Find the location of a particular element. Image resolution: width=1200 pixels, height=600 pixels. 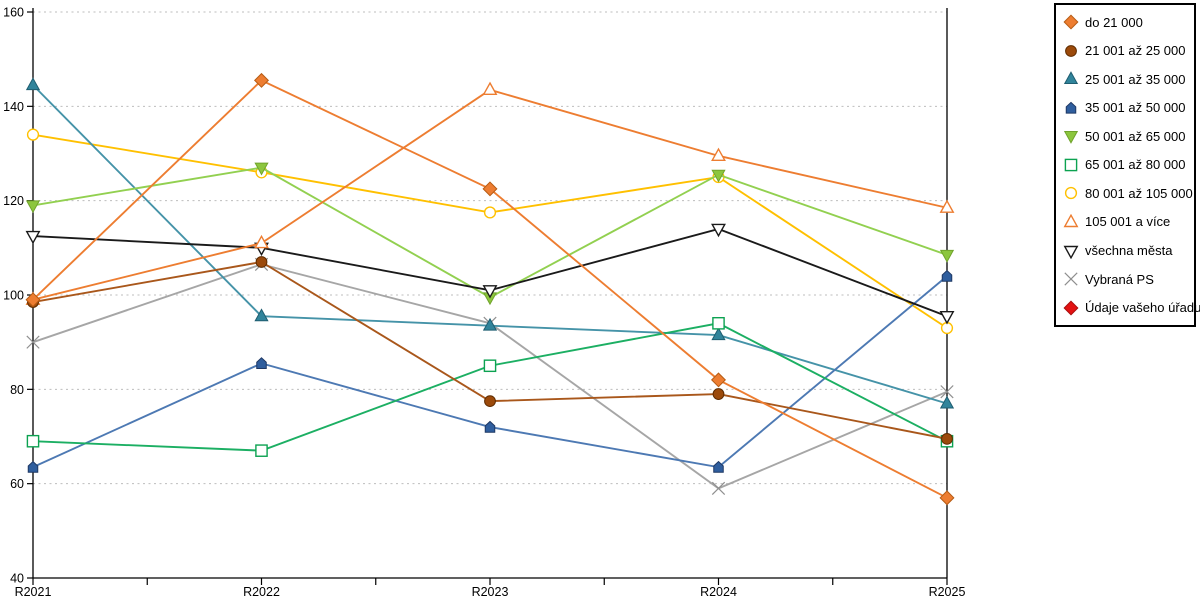

legend-item-label: Vybraná PS is located at coordinates (1119, 279).